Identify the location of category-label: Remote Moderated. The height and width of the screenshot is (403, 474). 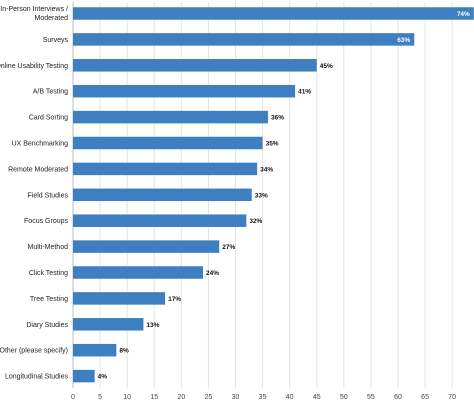
(38, 169).